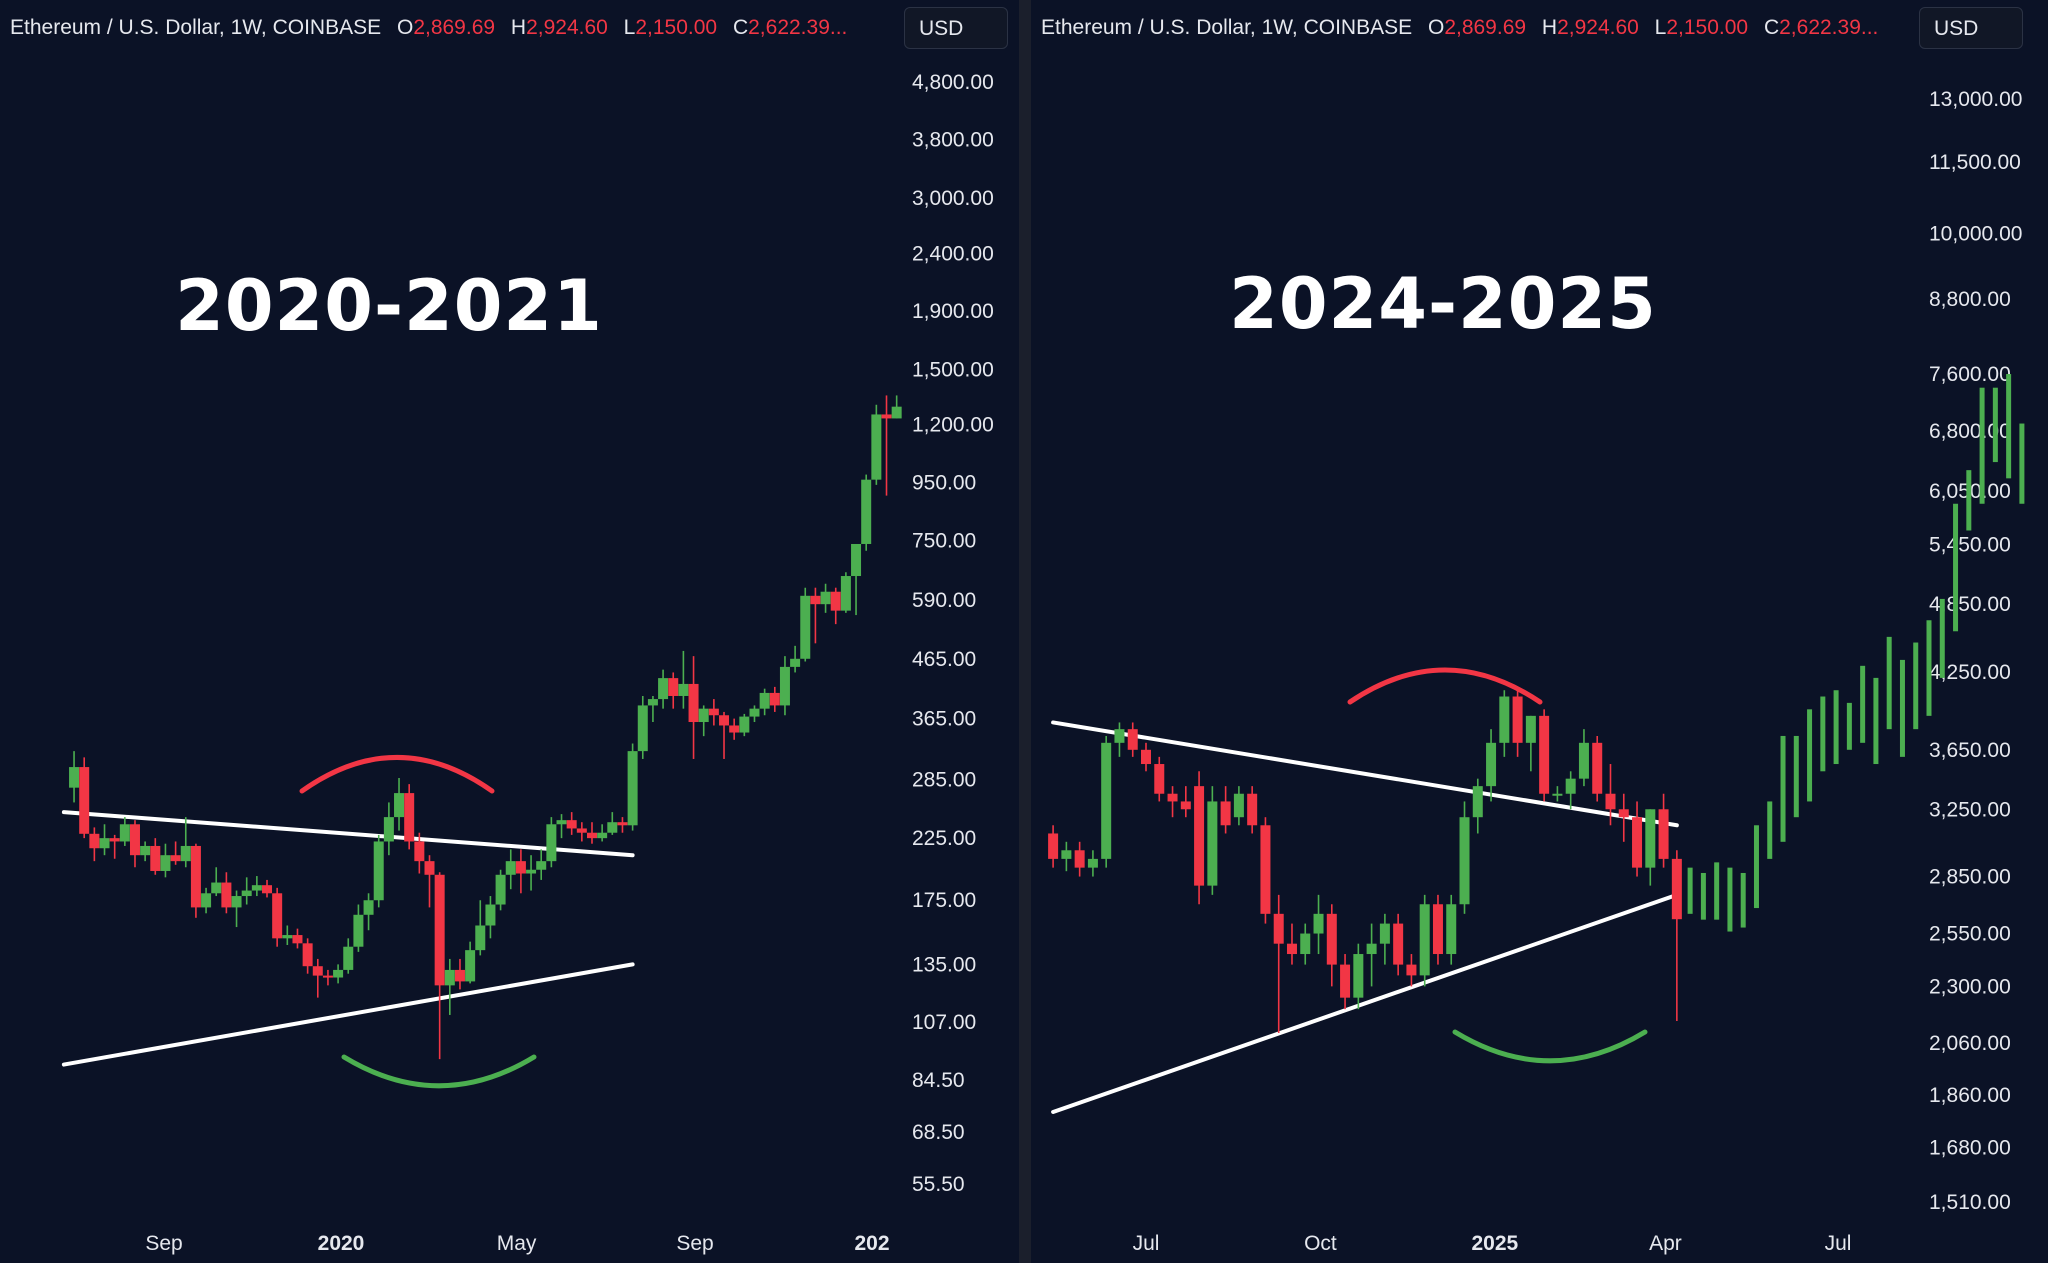 This screenshot has height=1263, width=2048. What do you see at coordinates (1025, 631) in the screenshot?
I see `panel-divider` at bounding box center [1025, 631].